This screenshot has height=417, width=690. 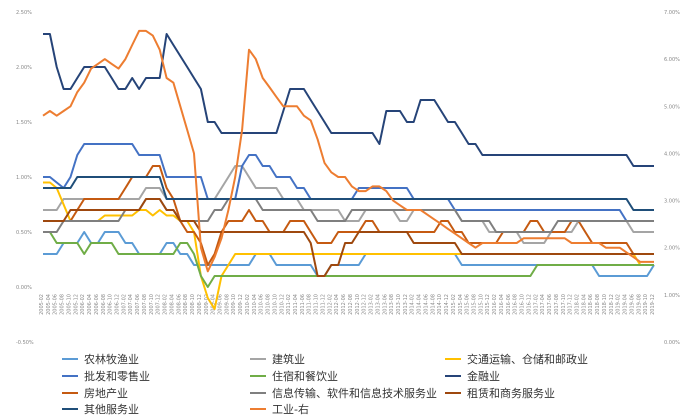 What do you see at coordinates (672, 107) in the screenshot?
I see `right-tick-label: 5.00%` at bounding box center [672, 107].